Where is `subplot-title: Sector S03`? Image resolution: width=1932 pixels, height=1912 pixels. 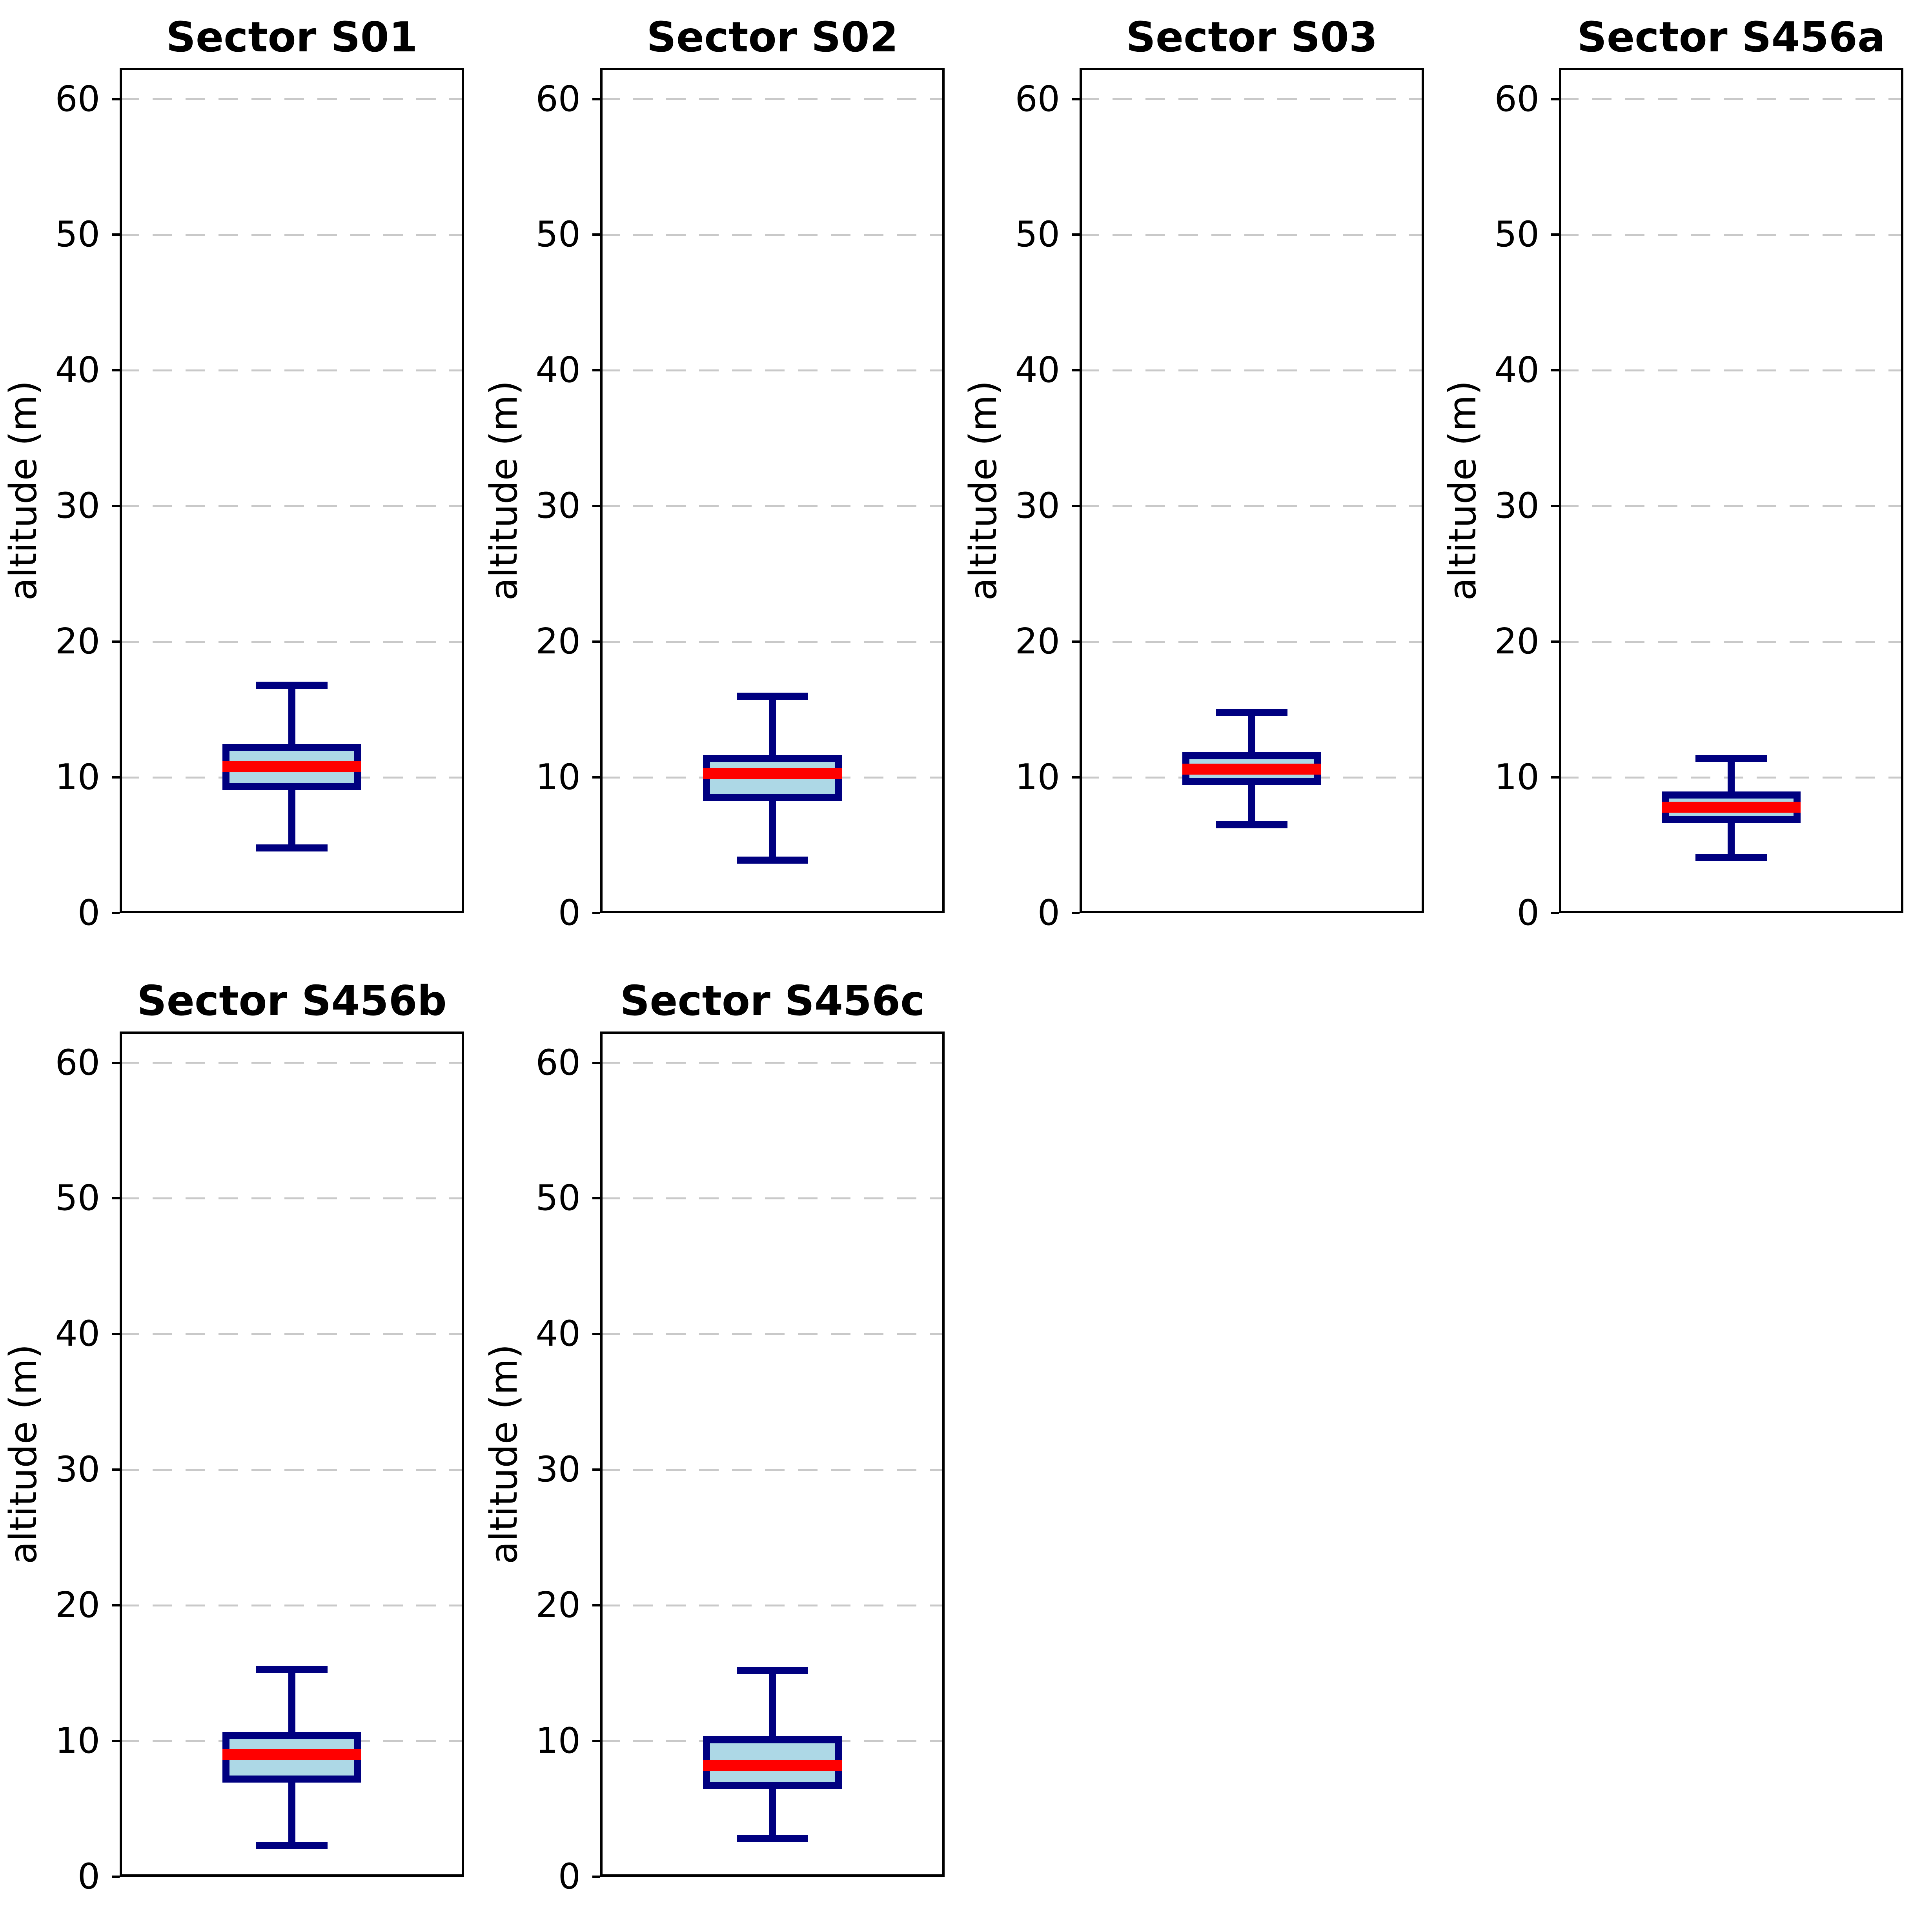
subplot-title: Sector S03 is located at coordinates (1252, 37).